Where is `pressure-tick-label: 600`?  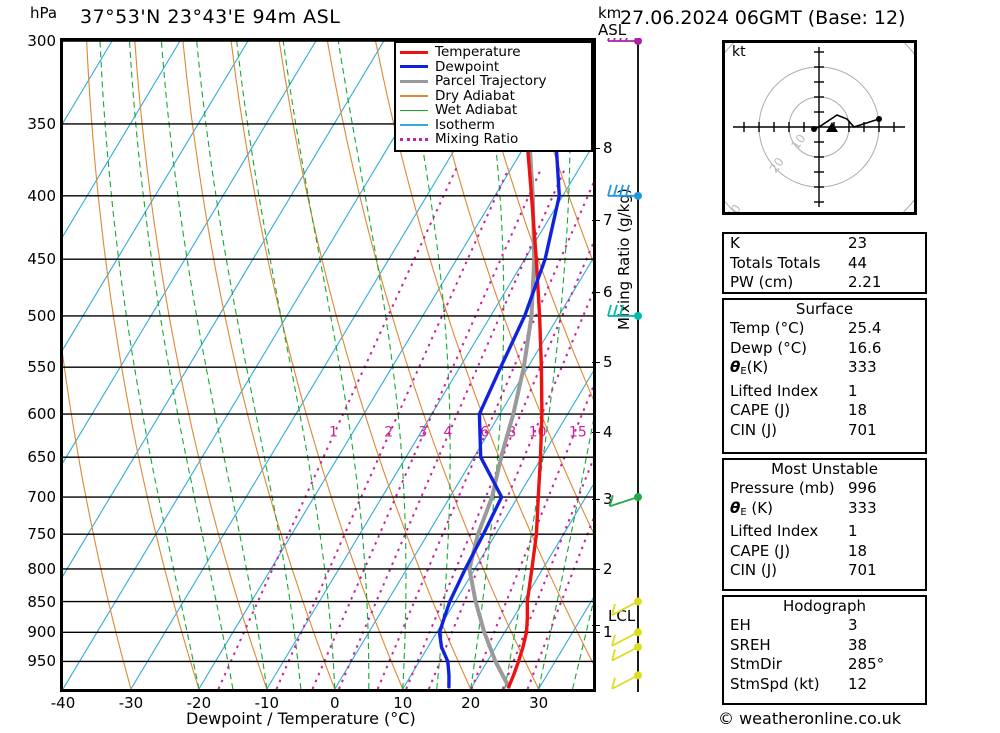 pressure-tick-label: 600 is located at coordinates (41, 414).